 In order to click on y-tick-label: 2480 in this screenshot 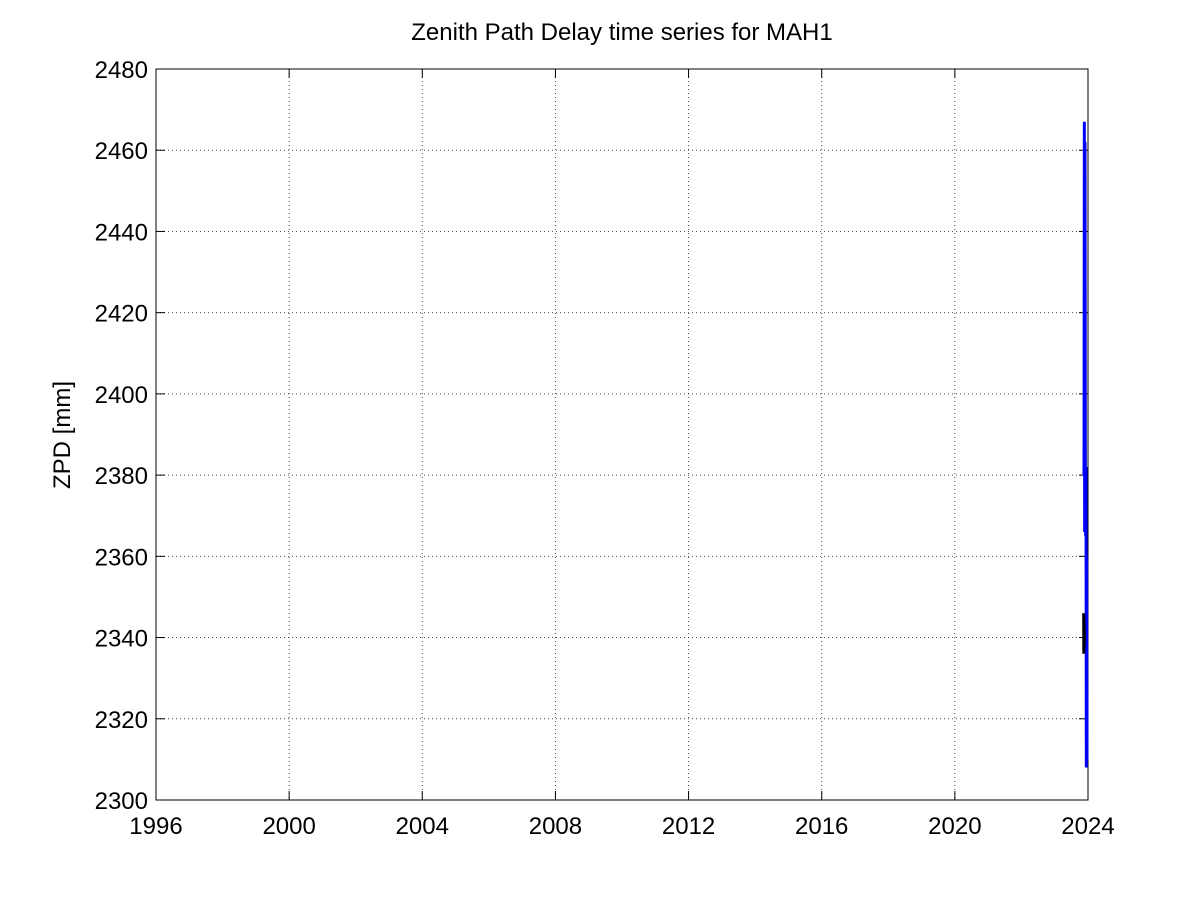, I will do `click(121, 70)`.